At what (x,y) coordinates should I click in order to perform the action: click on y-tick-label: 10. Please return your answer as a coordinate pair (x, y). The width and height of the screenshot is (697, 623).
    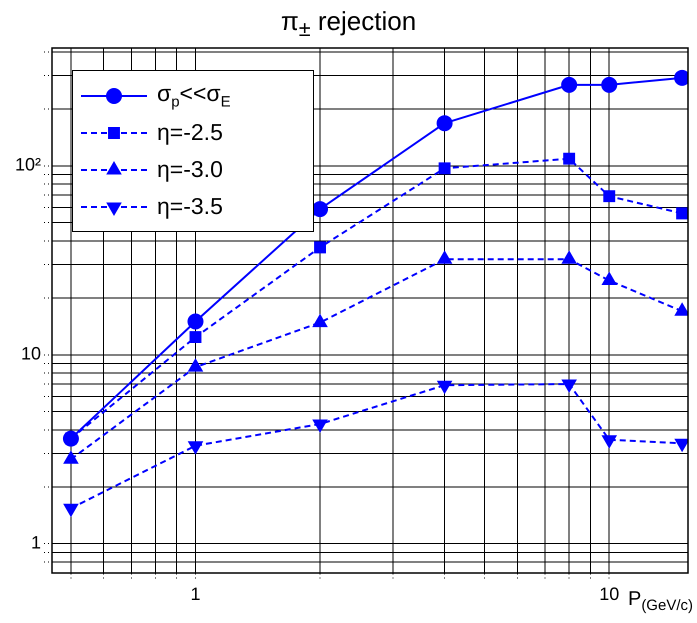
    Looking at the image, I should click on (30, 354).